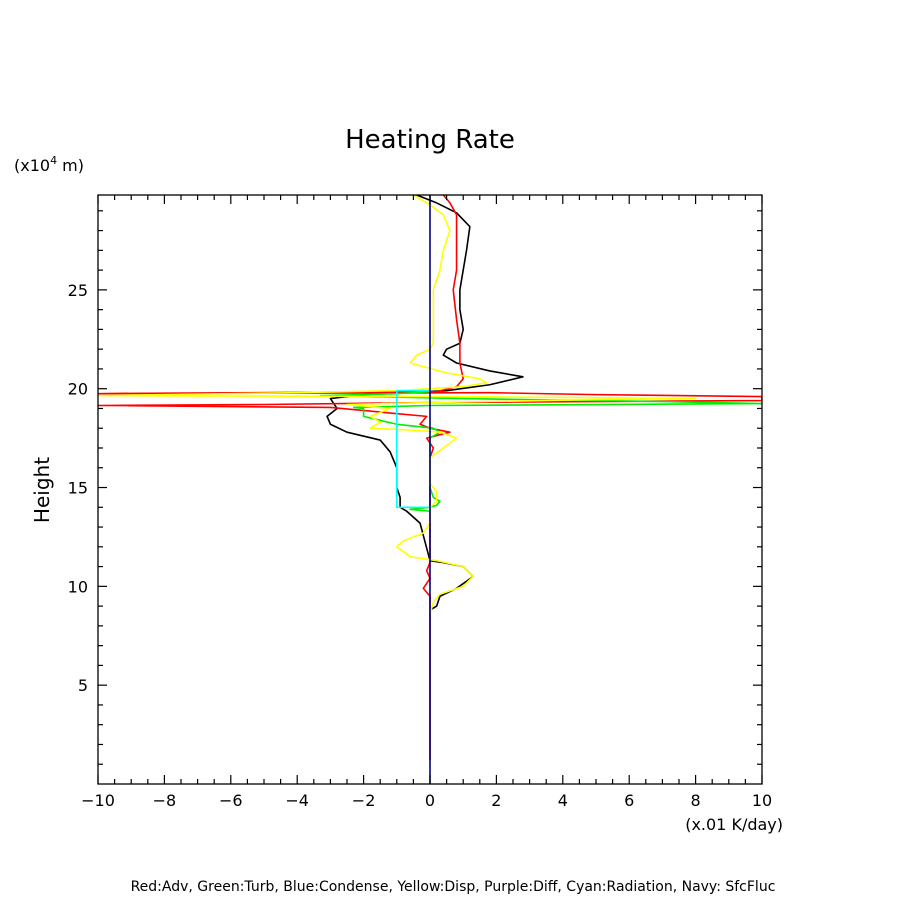 The height and width of the screenshot is (904, 904). I want to click on x-tick-label: −6, so click(231, 800).